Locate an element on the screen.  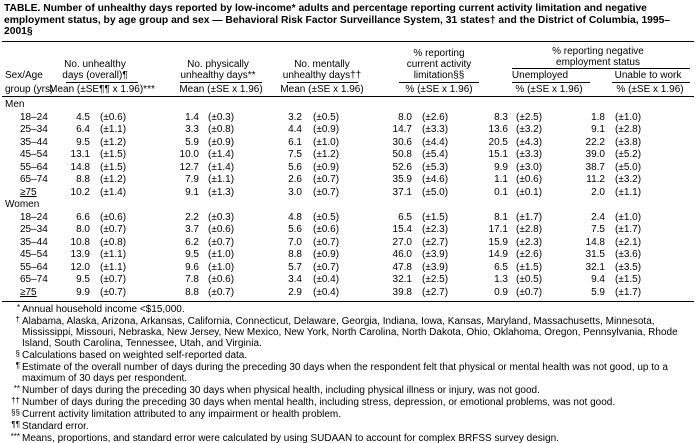
column-header: Unable to work is located at coordinates (648, 75).